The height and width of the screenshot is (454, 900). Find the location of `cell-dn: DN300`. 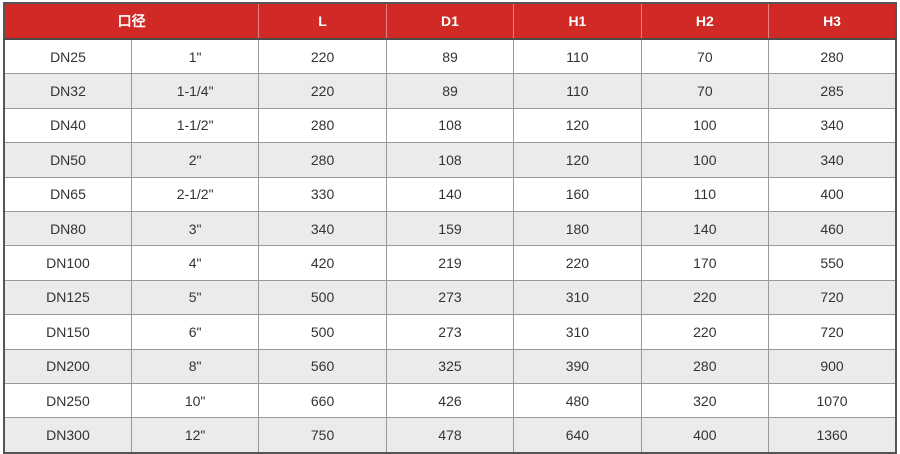

cell-dn: DN300 is located at coordinates (67, 435).